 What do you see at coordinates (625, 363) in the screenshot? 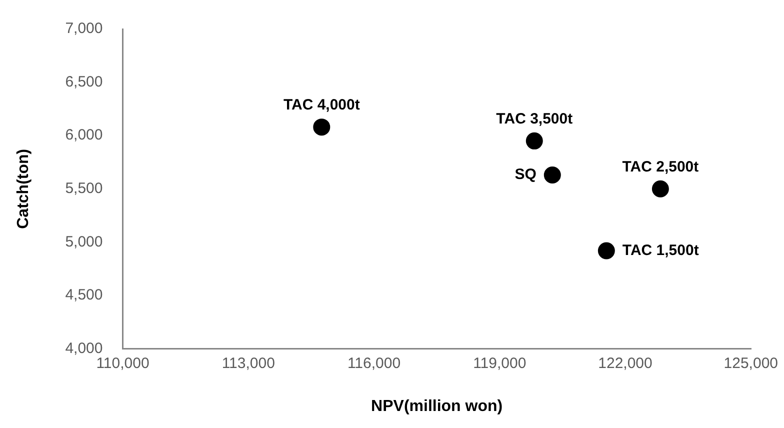
I see `x-tick-label: 122,000` at bounding box center [625, 363].